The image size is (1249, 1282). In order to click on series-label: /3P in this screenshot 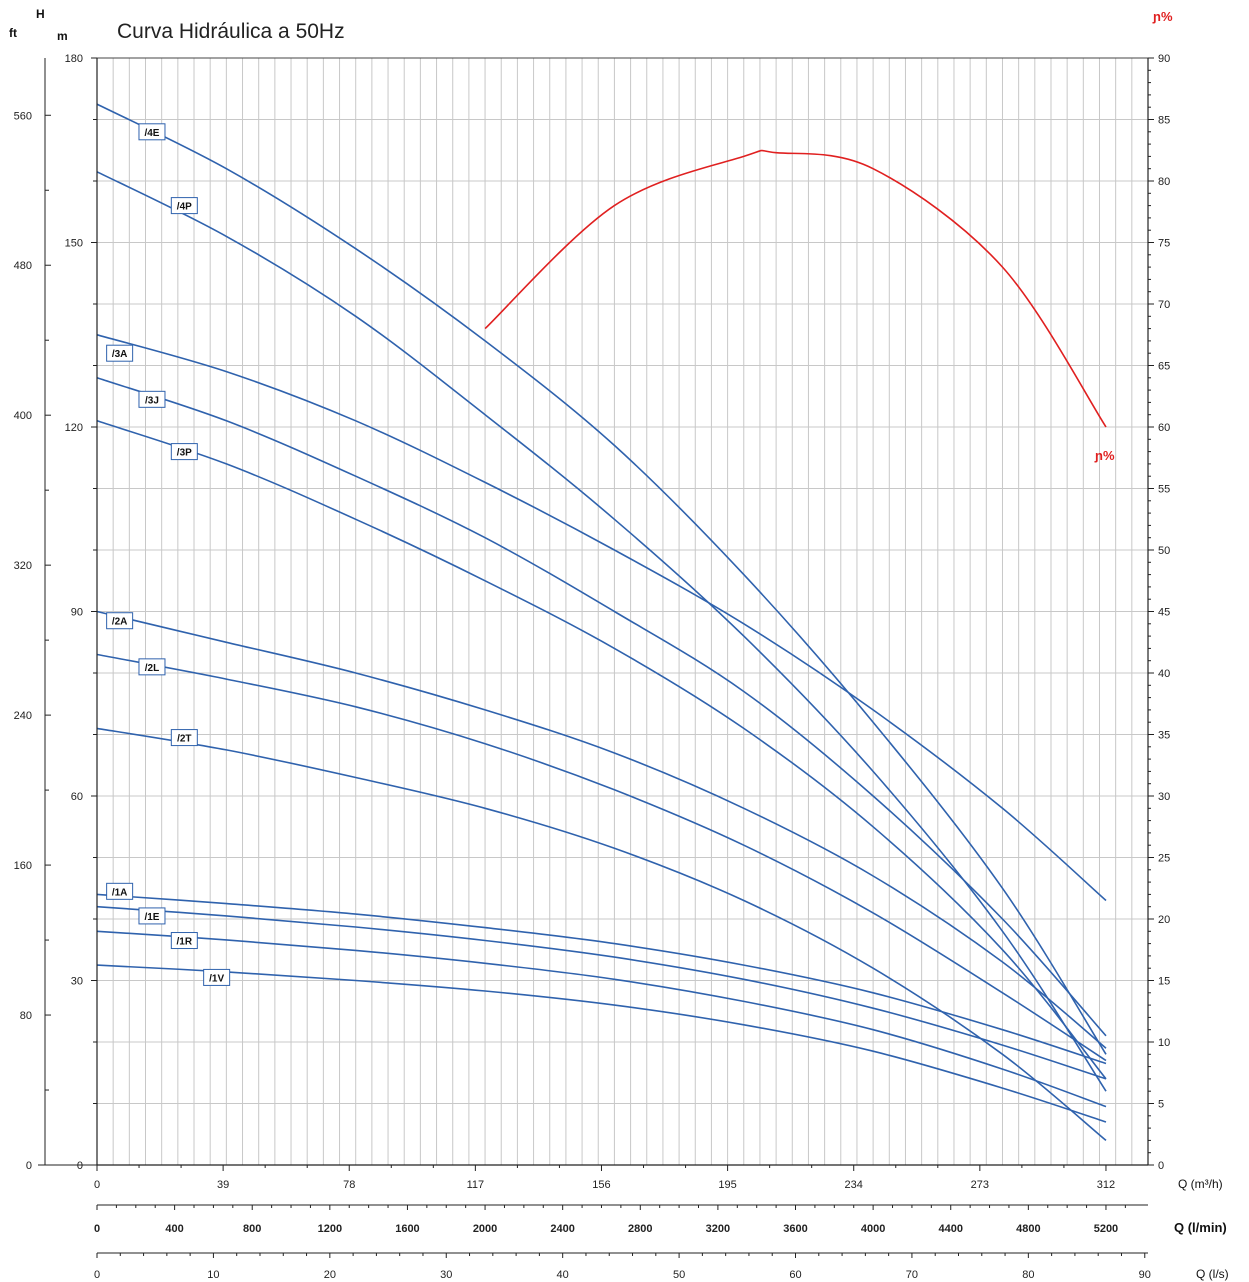, I will do `click(184, 453)`.